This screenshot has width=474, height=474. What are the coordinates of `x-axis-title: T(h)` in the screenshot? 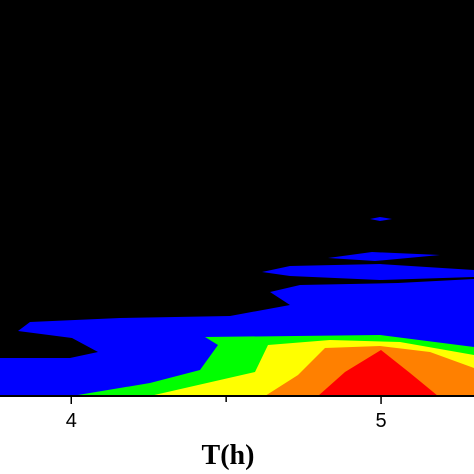 It's located at (228, 455).